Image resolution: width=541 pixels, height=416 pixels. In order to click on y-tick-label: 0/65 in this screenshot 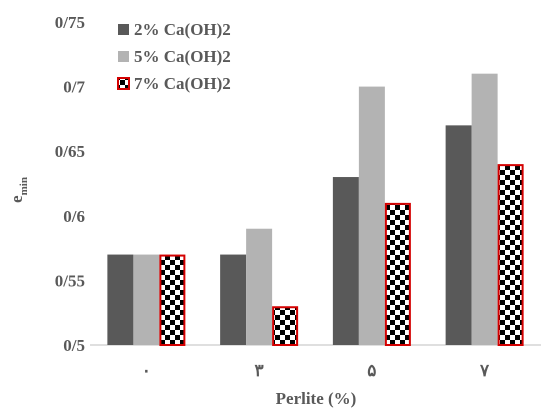, I will do `click(70, 151)`.